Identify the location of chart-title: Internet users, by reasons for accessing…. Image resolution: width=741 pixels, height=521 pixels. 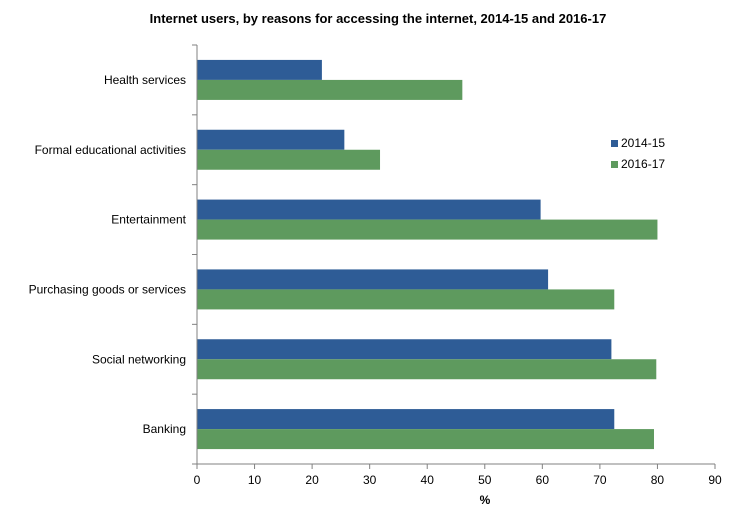
(378, 18).